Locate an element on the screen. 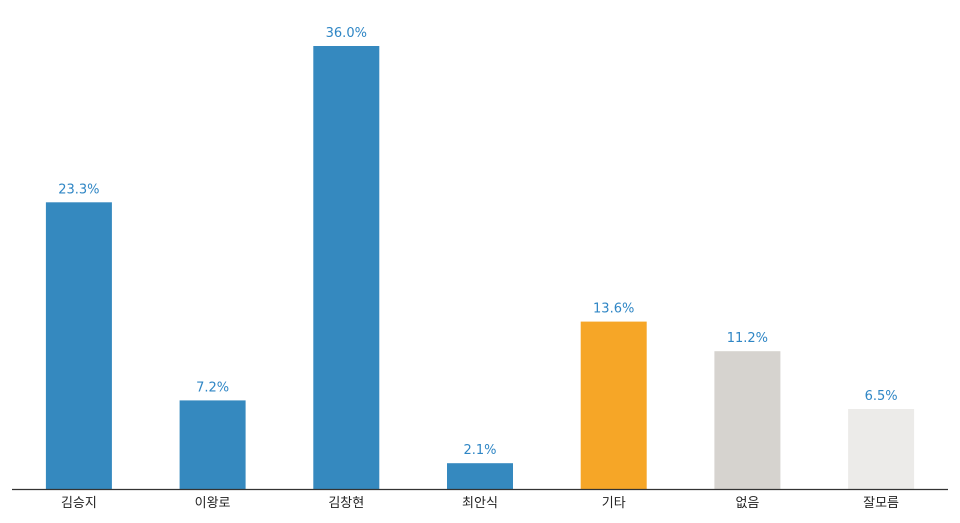  value-label-6: 11.2% is located at coordinates (747, 338).